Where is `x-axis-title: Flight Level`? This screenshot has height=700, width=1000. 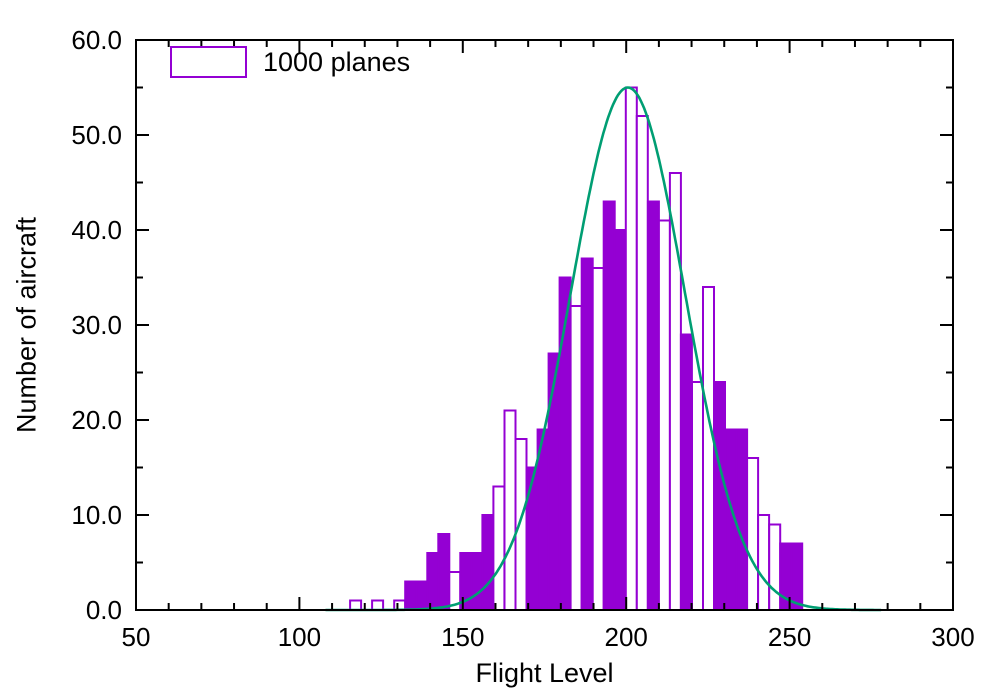
x-axis-title: Flight Level is located at coordinates (544, 673).